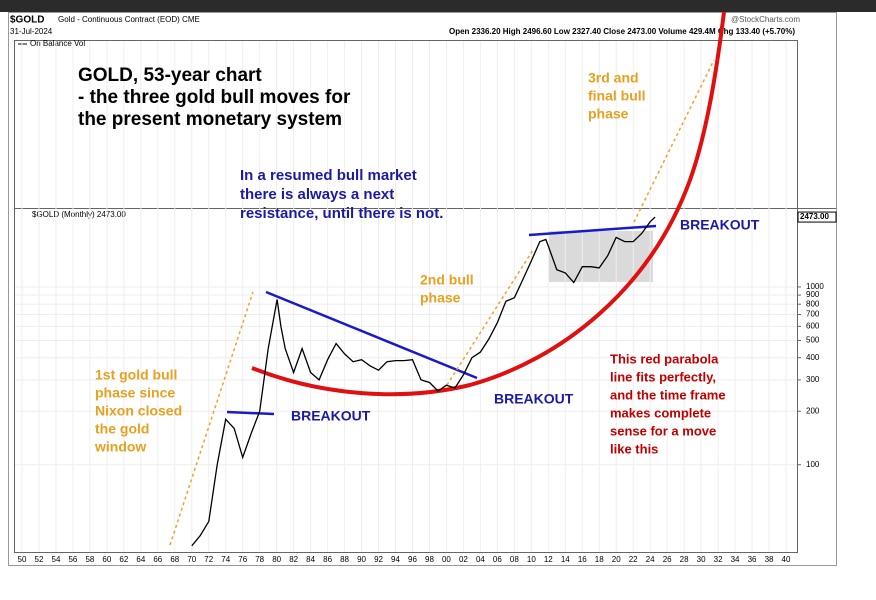  Describe the element at coordinates (613, 78) in the screenshot. I see `annotation: 3rd and` at that location.